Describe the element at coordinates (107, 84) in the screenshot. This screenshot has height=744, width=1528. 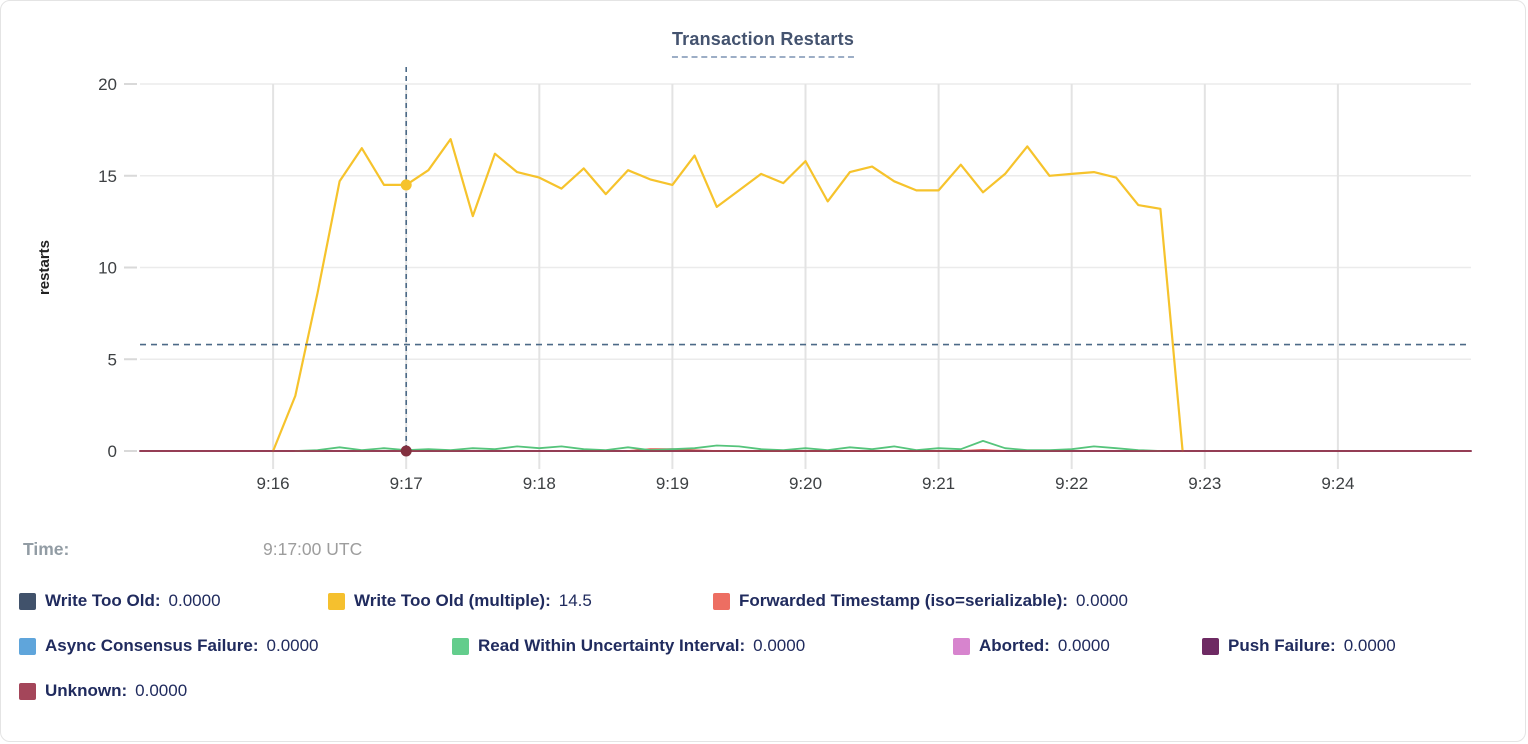
I see `y-tick-label: 20` at that location.